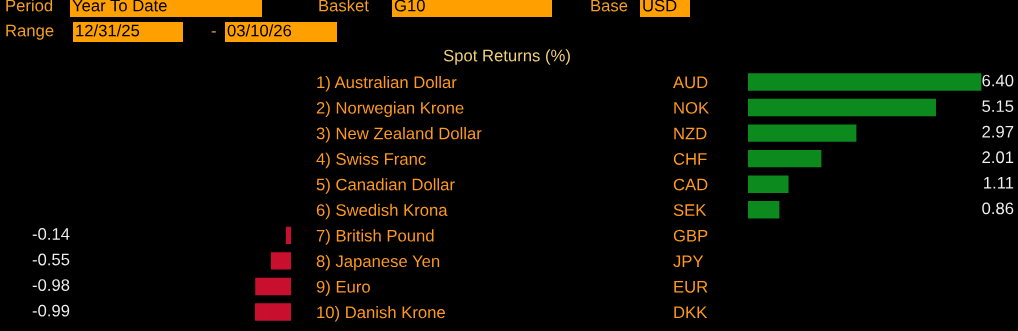  Describe the element at coordinates (51, 234) in the screenshot. I see `data-label: -0.14` at that location.